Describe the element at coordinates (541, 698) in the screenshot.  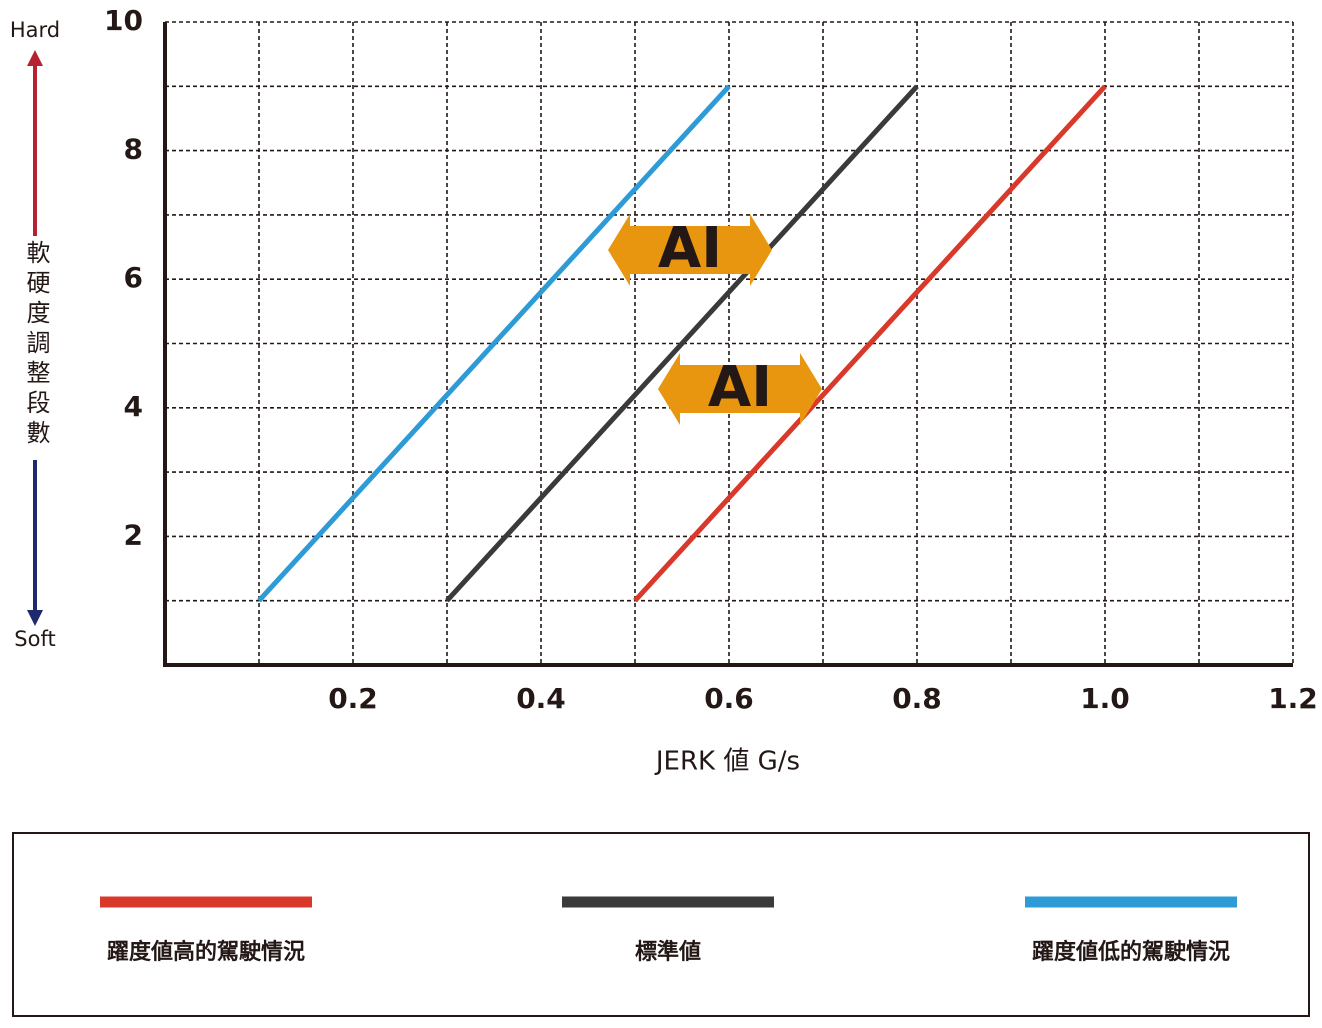
I see `x-tick-label: 0.4` at that location.